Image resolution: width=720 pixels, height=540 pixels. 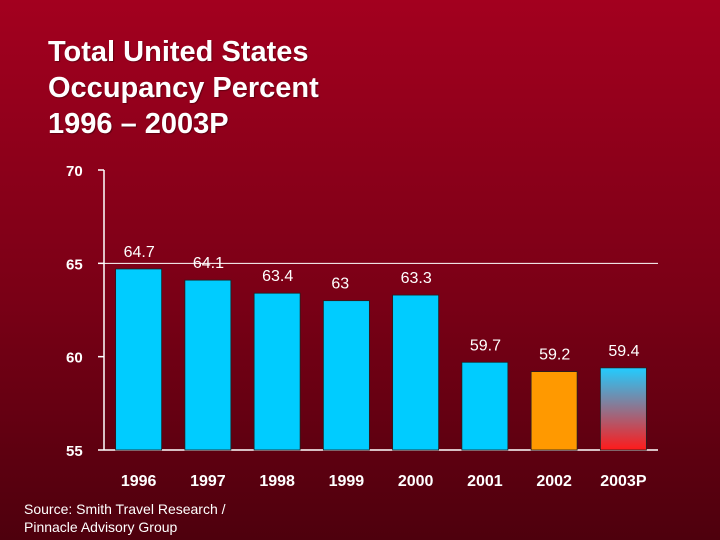 I want to click on x-tick-label: 2002, so click(x=554, y=481).